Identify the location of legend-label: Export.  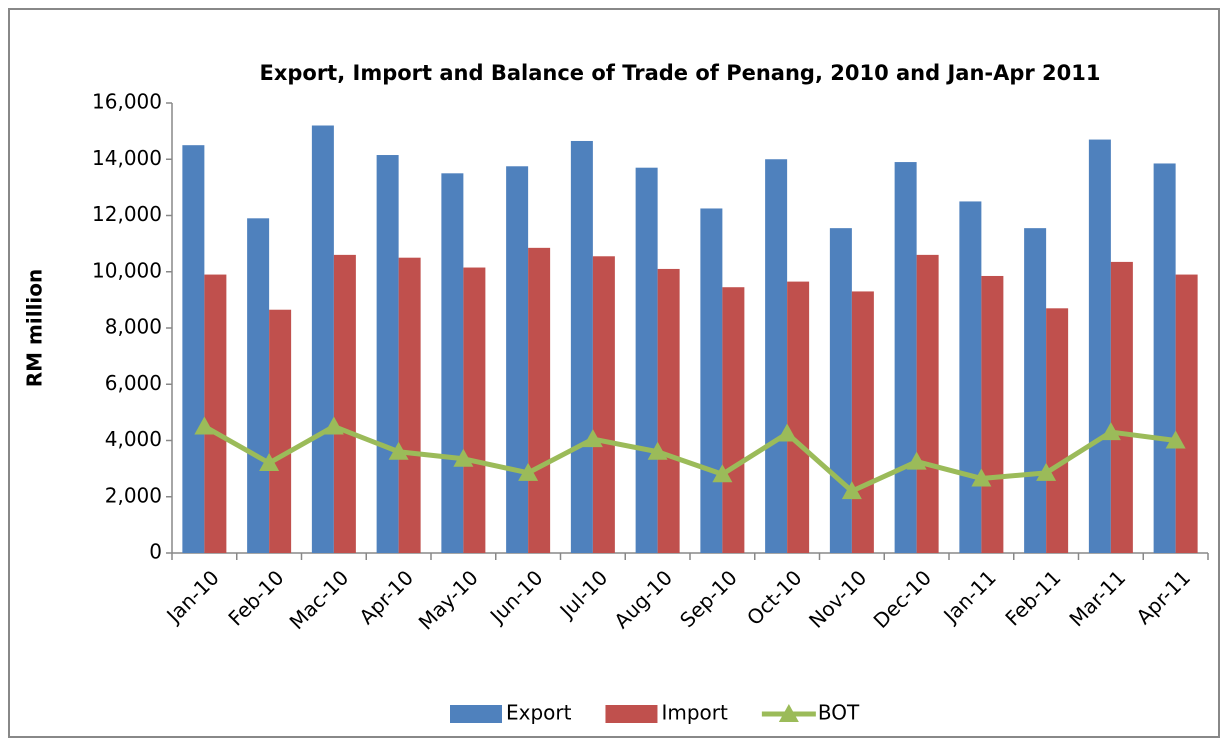
(539, 713).